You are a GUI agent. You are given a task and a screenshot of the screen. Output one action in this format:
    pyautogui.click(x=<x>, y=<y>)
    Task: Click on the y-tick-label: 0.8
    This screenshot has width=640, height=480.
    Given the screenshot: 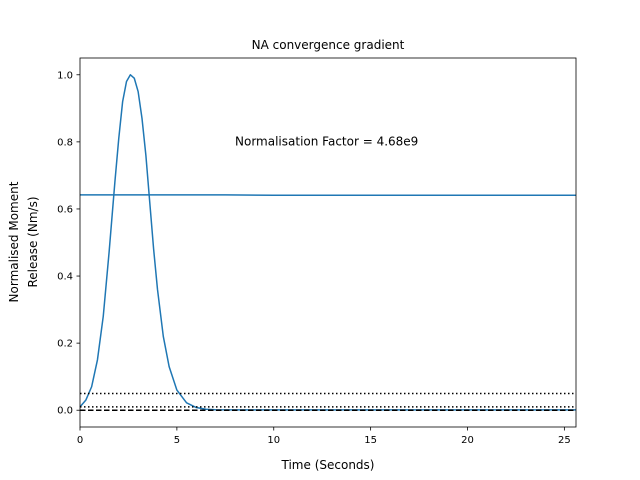 What is the action you would take?
    pyautogui.click(x=65, y=142)
    